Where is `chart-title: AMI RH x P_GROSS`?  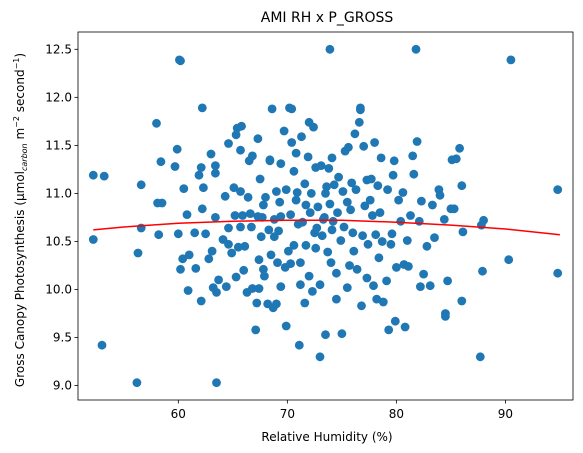
chart-title: AMI RH x P_GROSS is located at coordinates (327, 18).